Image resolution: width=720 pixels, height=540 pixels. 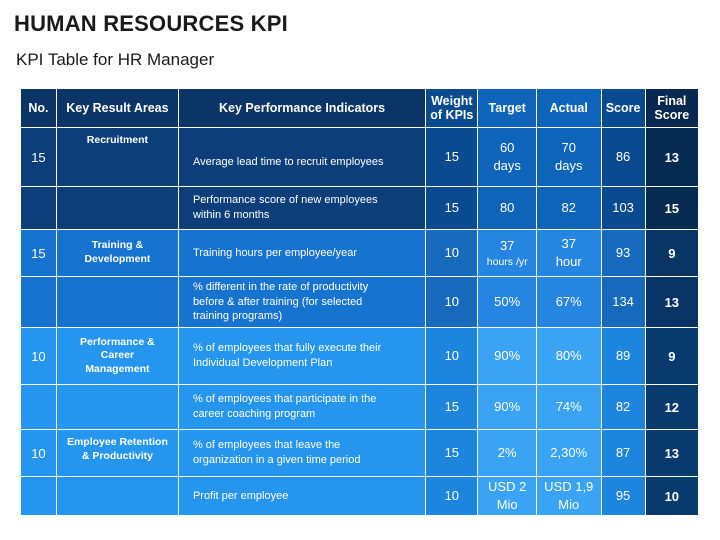 What do you see at coordinates (302, 108) in the screenshot?
I see `header-key-performance-indicators: Key Performance Indicators` at bounding box center [302, 108].